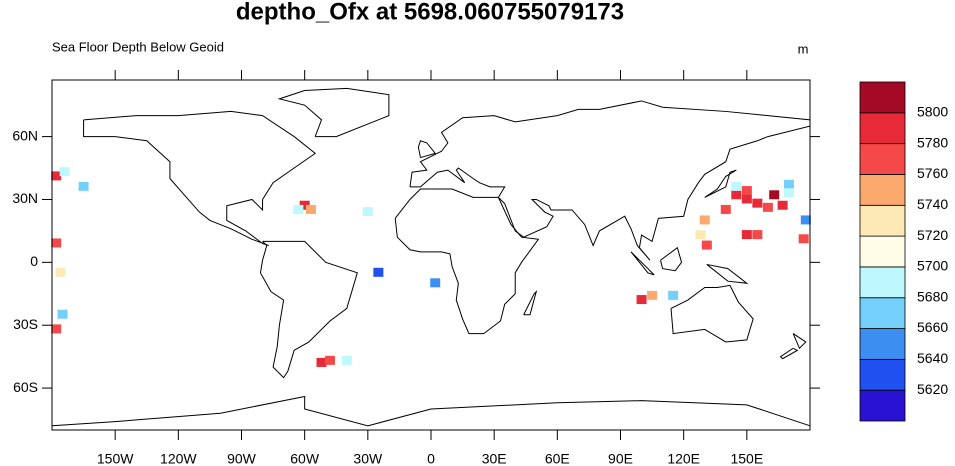 This screenshot has height=466, width=955. What do you see at coordinates (803, 48) in the screenshot?
I see `units: m` at bounding box center [803, 48].